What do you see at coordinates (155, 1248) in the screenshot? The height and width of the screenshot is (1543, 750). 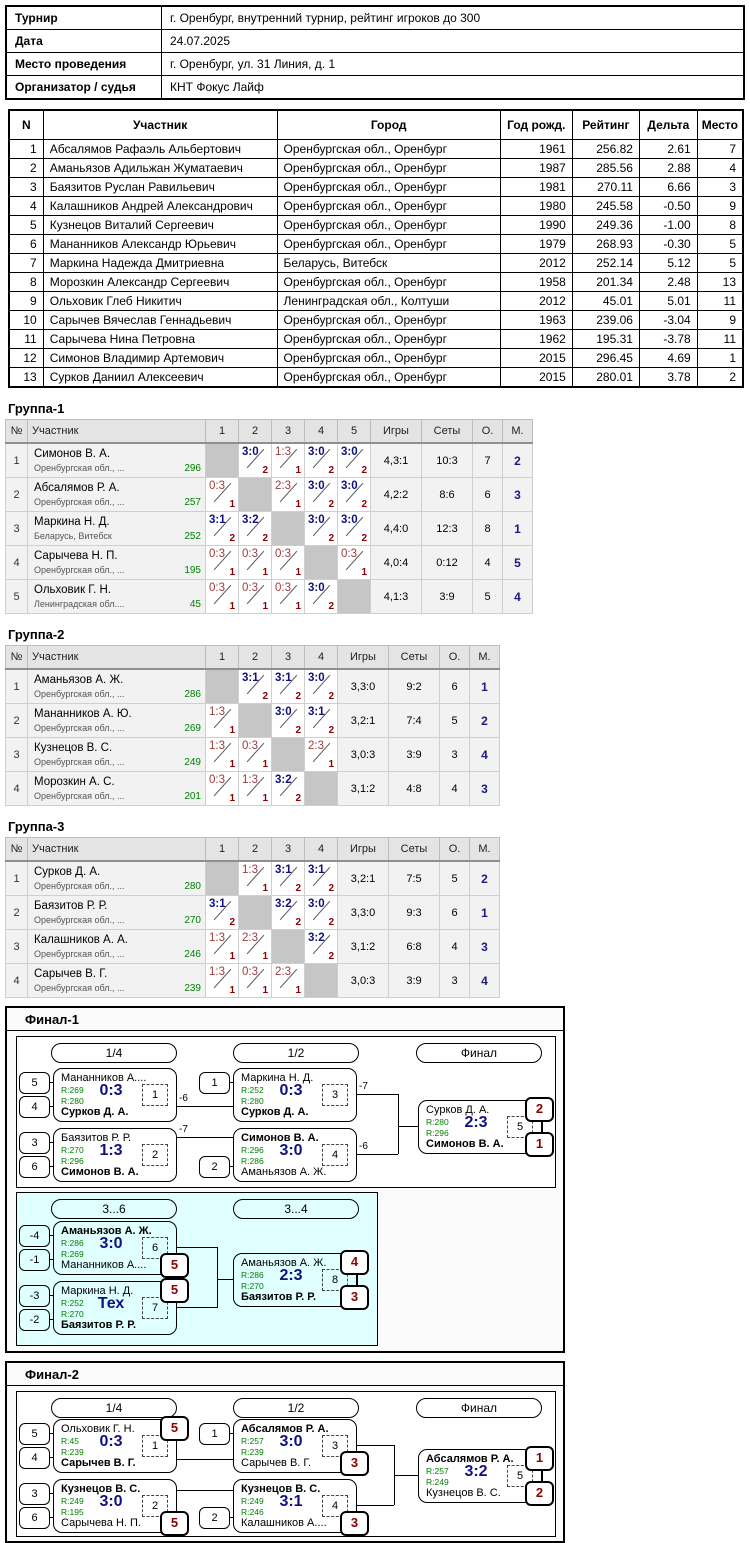 I see `match-number: 6` at bounding box center [155, 1248].